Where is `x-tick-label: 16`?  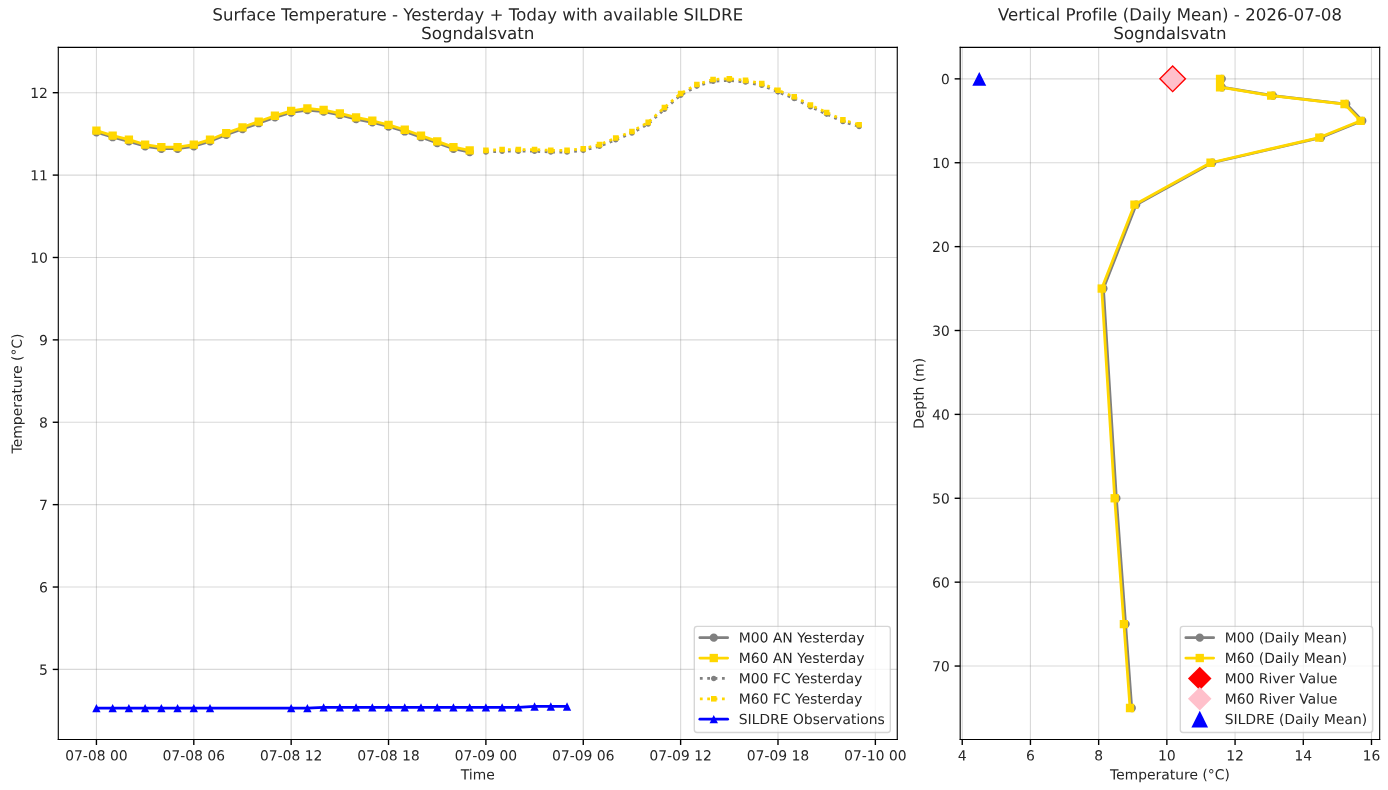 x-tick-label: 16 is located at coordinates (1372, 755).